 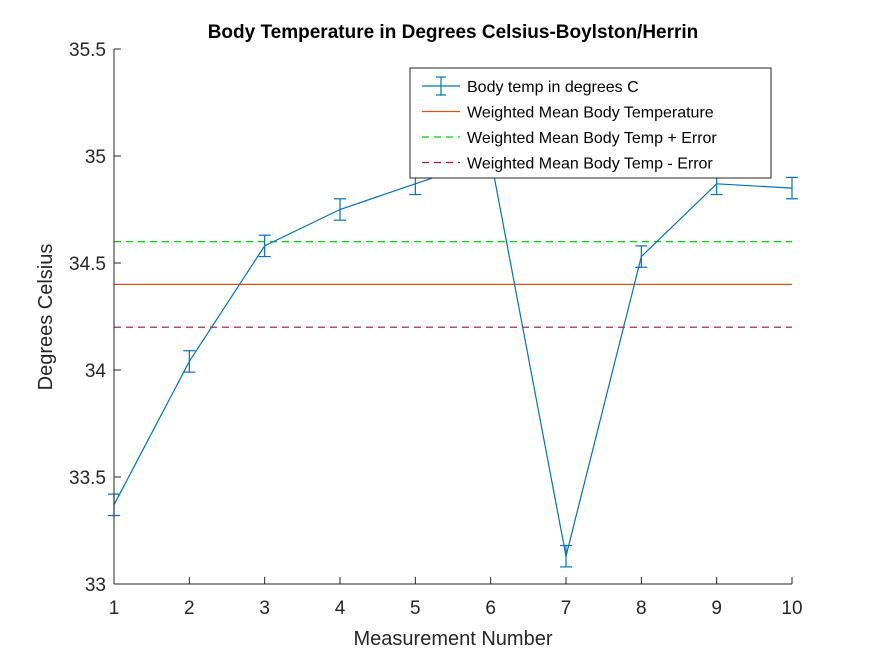 I want to click on x-tick-label: 1, so click(x=114, y=608).